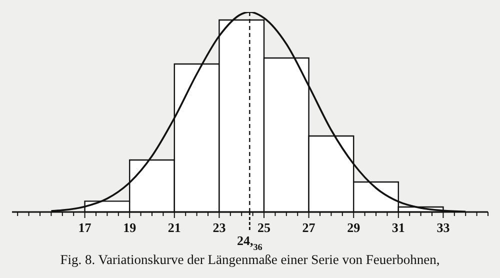 The height and width of the screenshot is (278, 500). I want to click on x-tick-label: 27, so click(309, 227).